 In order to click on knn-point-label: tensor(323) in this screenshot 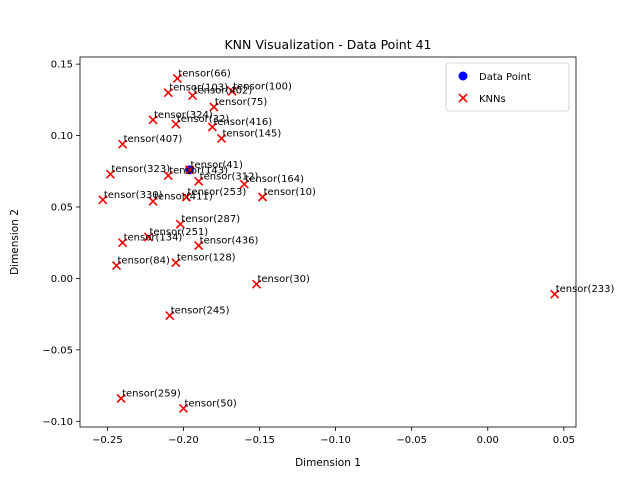, I will do `click(140, 169)`.